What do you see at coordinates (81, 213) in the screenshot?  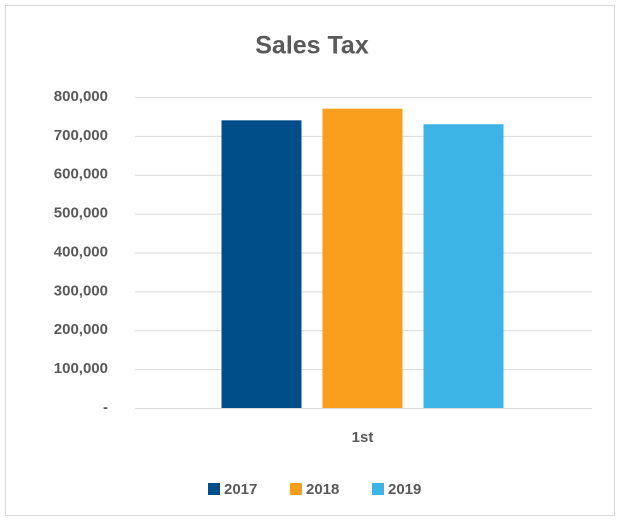 I see `y-tick-label: 500,000` at bounding box center [81, 213].